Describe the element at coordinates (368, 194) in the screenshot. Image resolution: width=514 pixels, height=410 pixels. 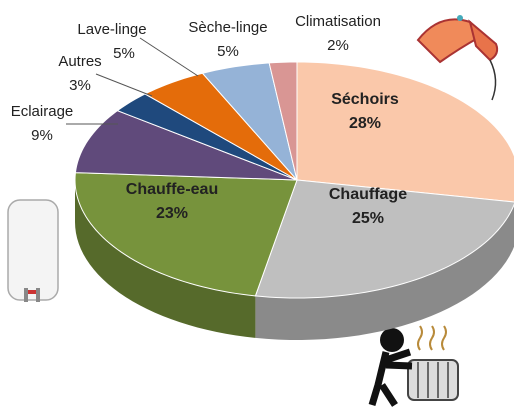
I see `slice-label: Chauffage` at that location.